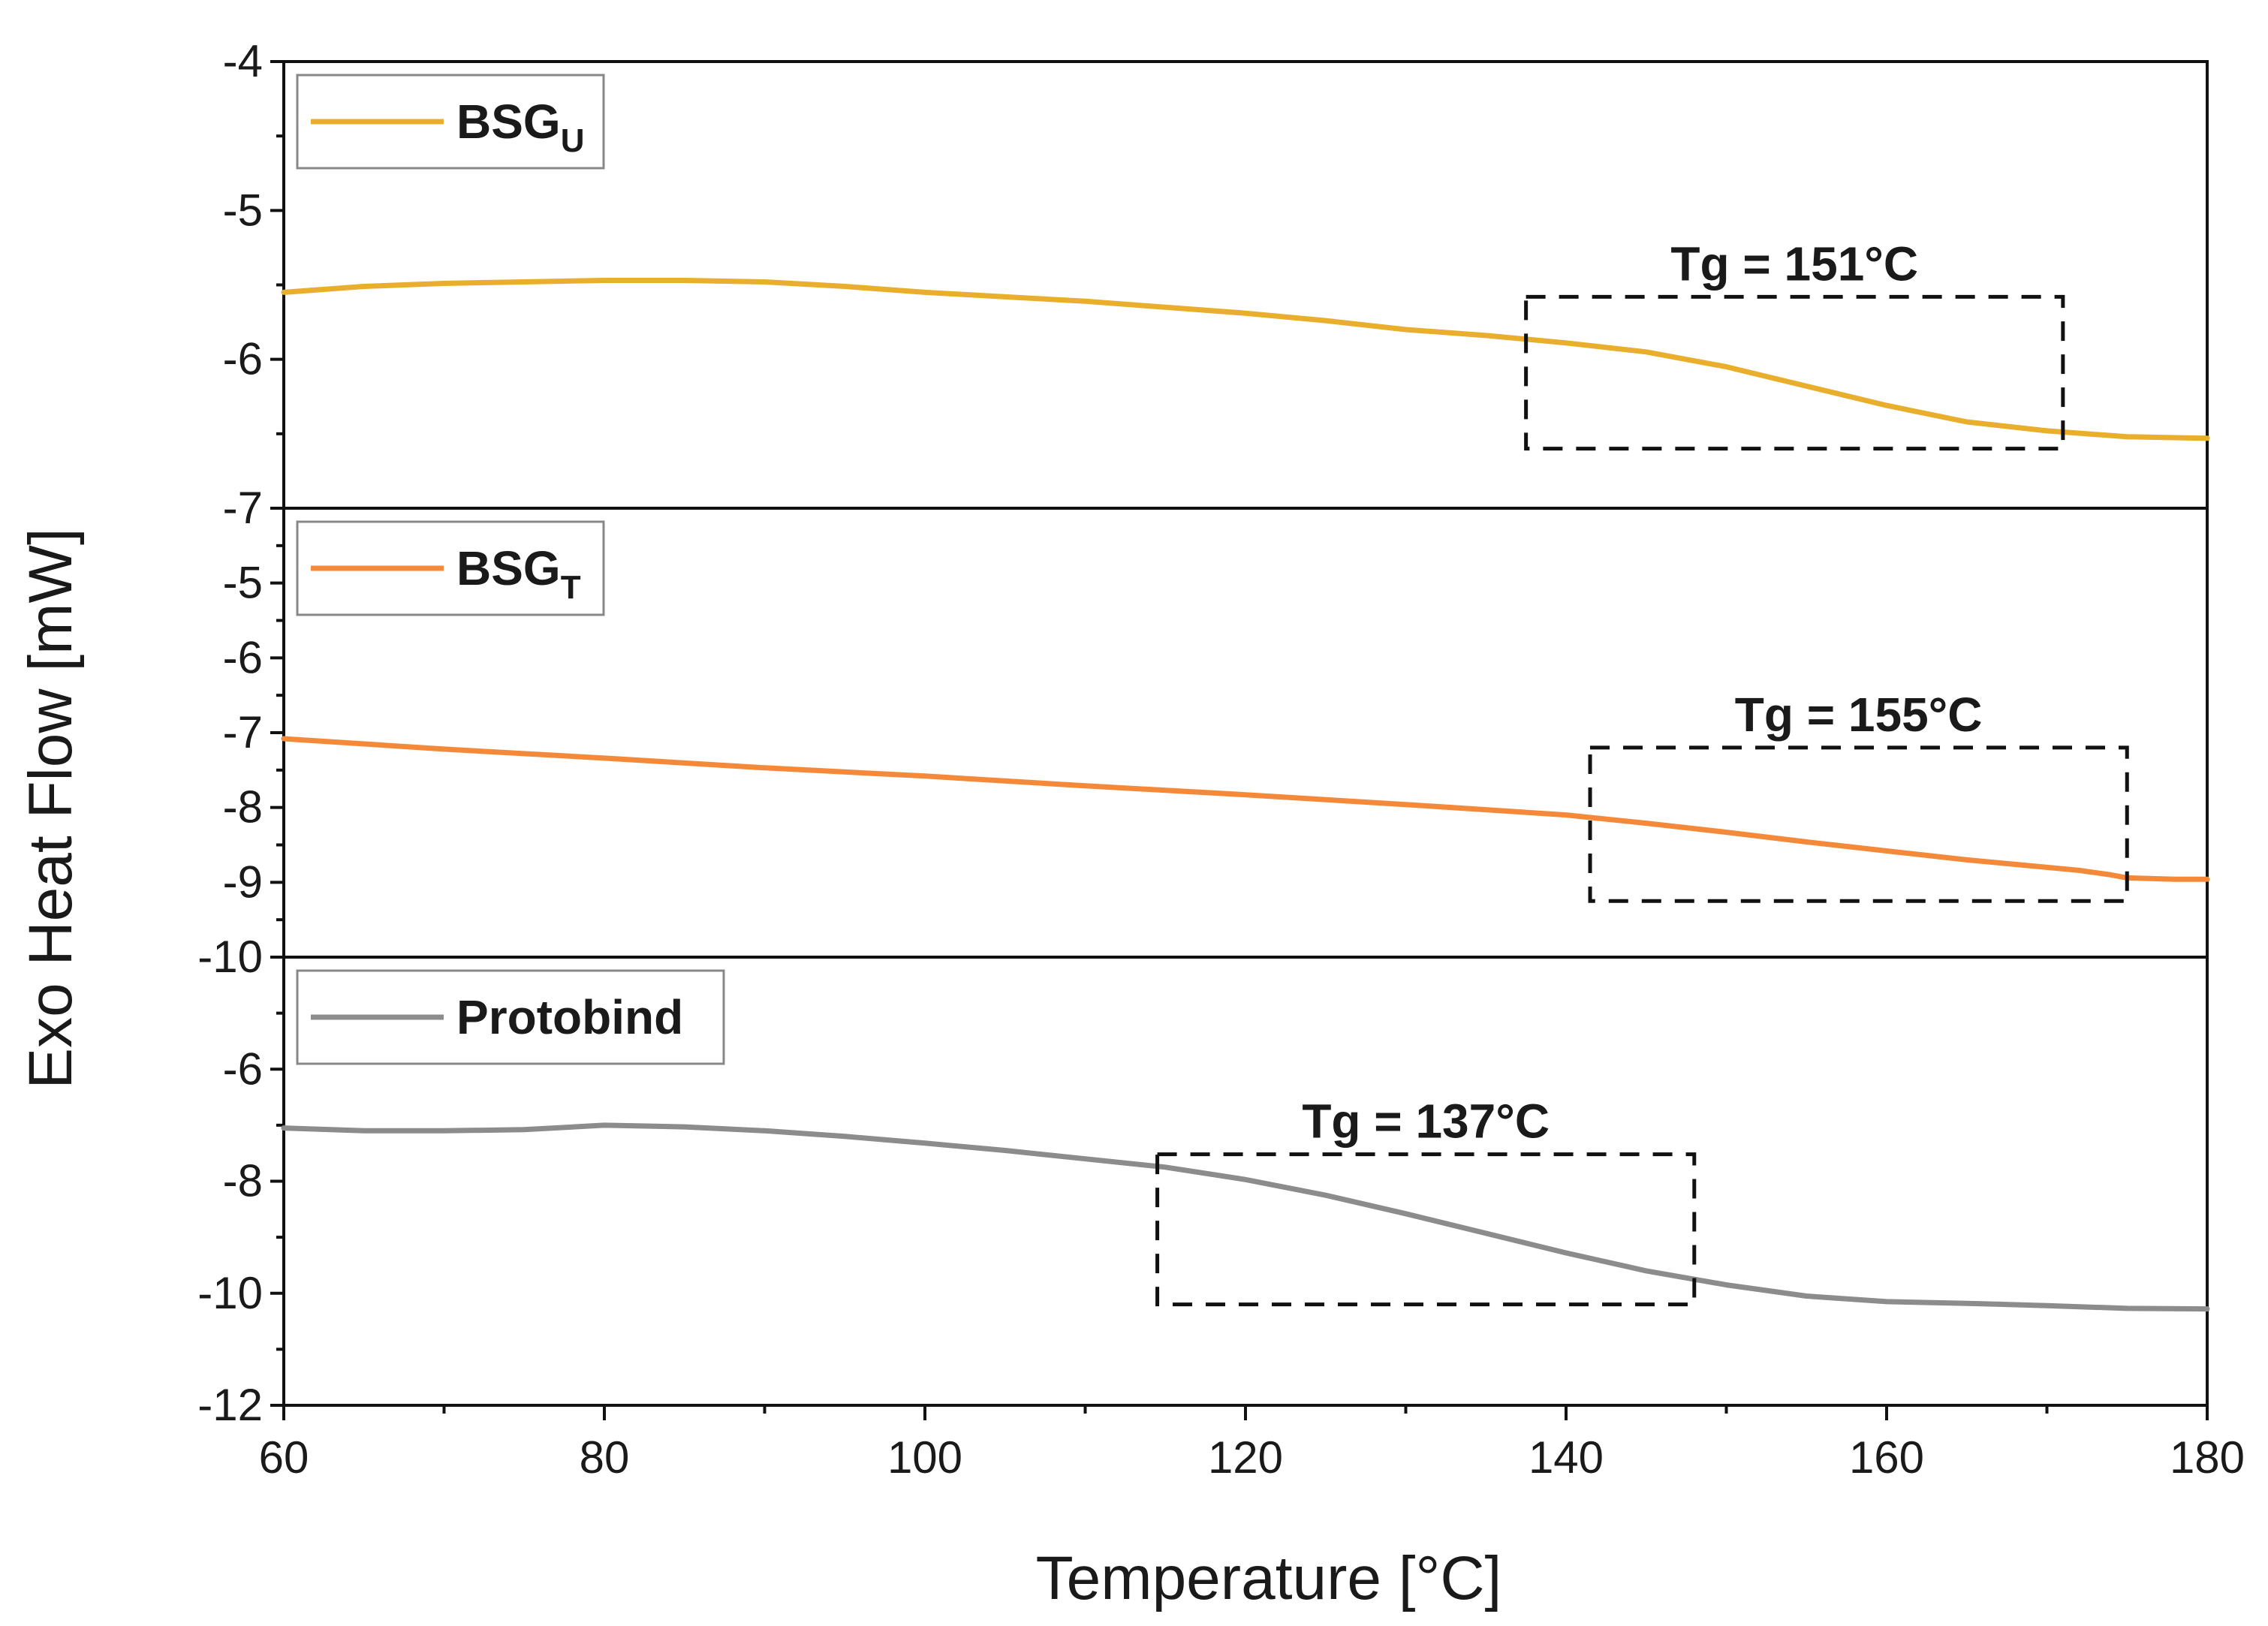 The image size is (2268, 1626). What do you see at coordinates (1246, 809) in the screenshot?
I see `series-line-bsgt` at bounding box center [1246, 809].